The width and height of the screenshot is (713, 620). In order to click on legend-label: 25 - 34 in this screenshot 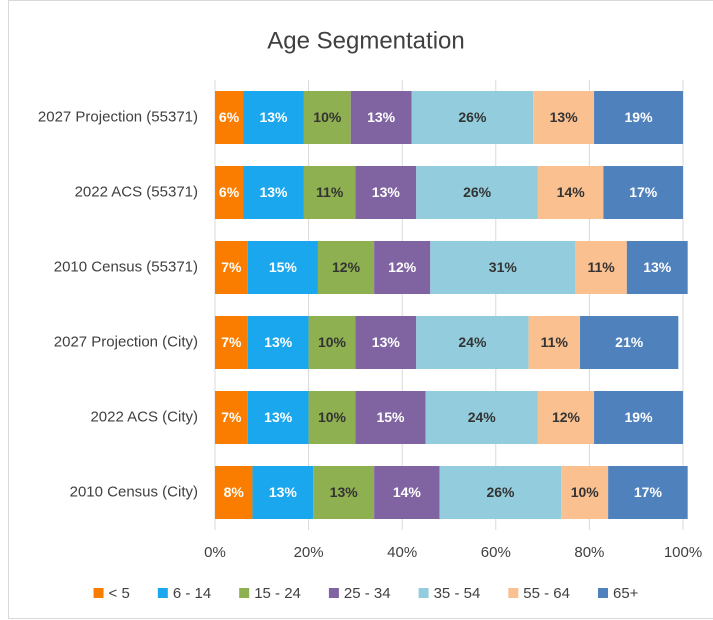, I will do `click(367, 593)`.